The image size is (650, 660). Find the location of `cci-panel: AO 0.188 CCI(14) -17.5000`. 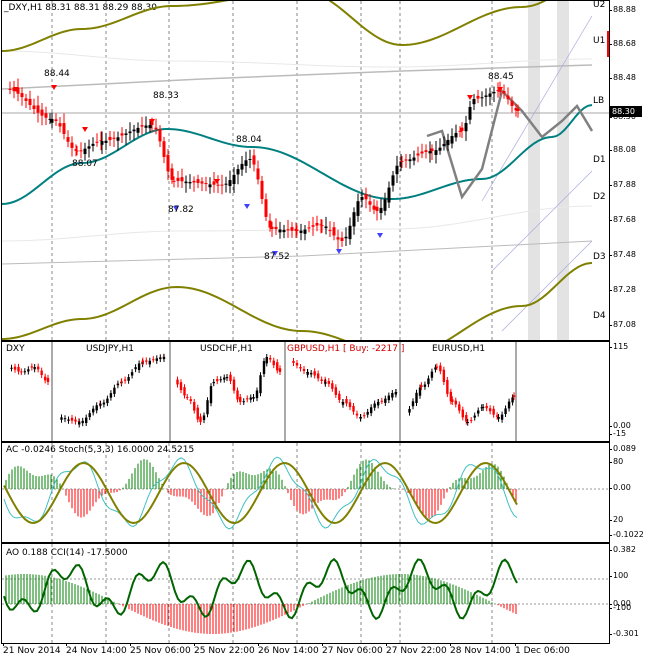

cci-panel: AO 0.188 CCI(14) -17.5000 is located at coordinates (305, 593).